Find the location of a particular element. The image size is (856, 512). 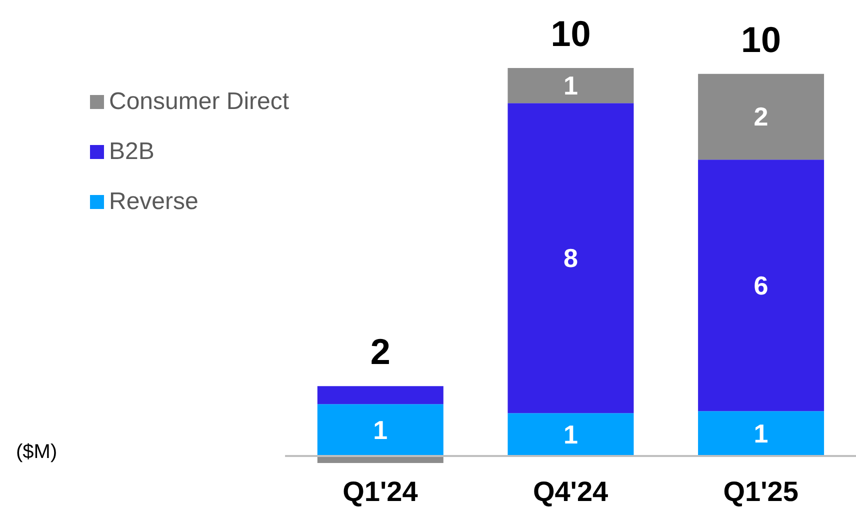

text: ($M) is located at coordinates (37, 452).